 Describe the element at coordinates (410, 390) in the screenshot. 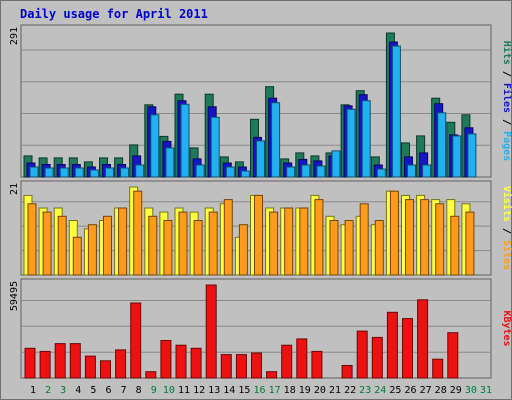

I see `x-tick-label-26: 26` at that location.